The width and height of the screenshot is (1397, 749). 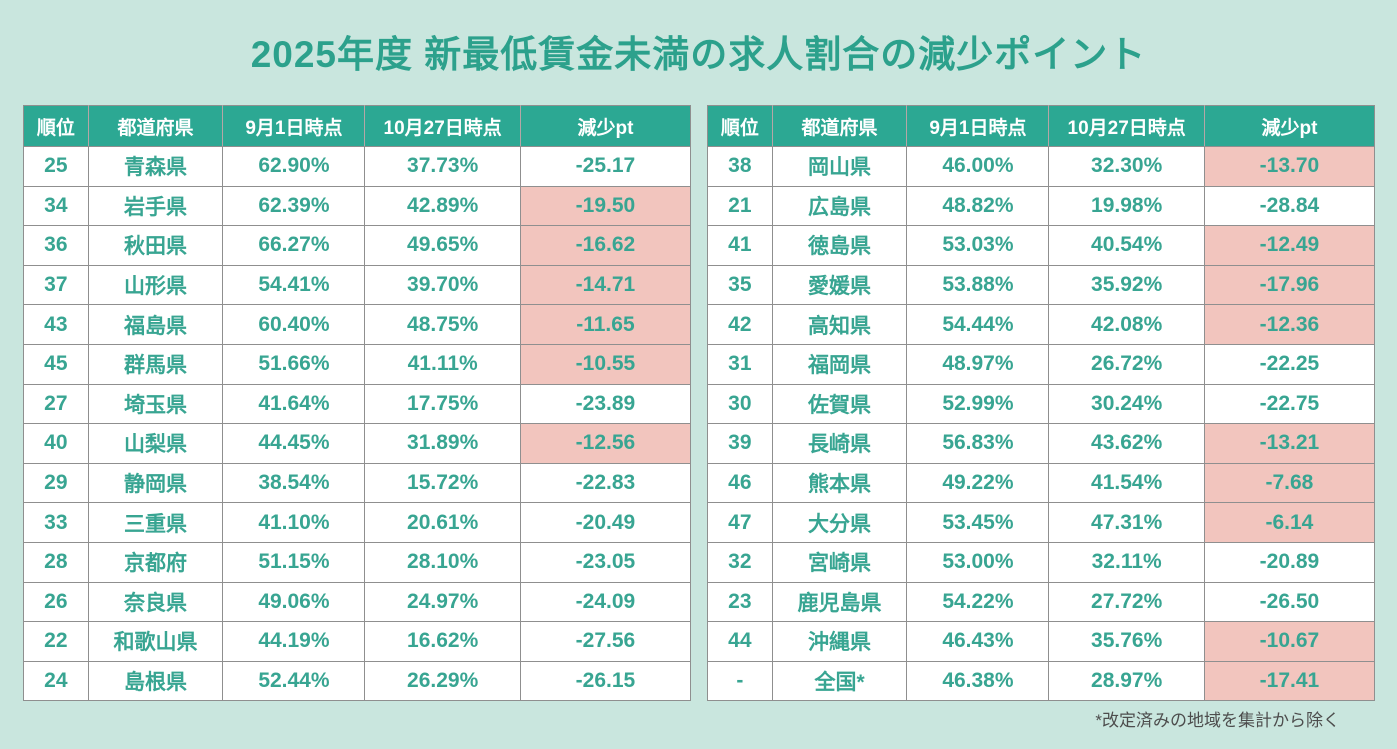 What do you see at coordinates (294, 206) in the screenshot?
I see `cell-sep1: 62.39%` at bounding box center [294, 206].